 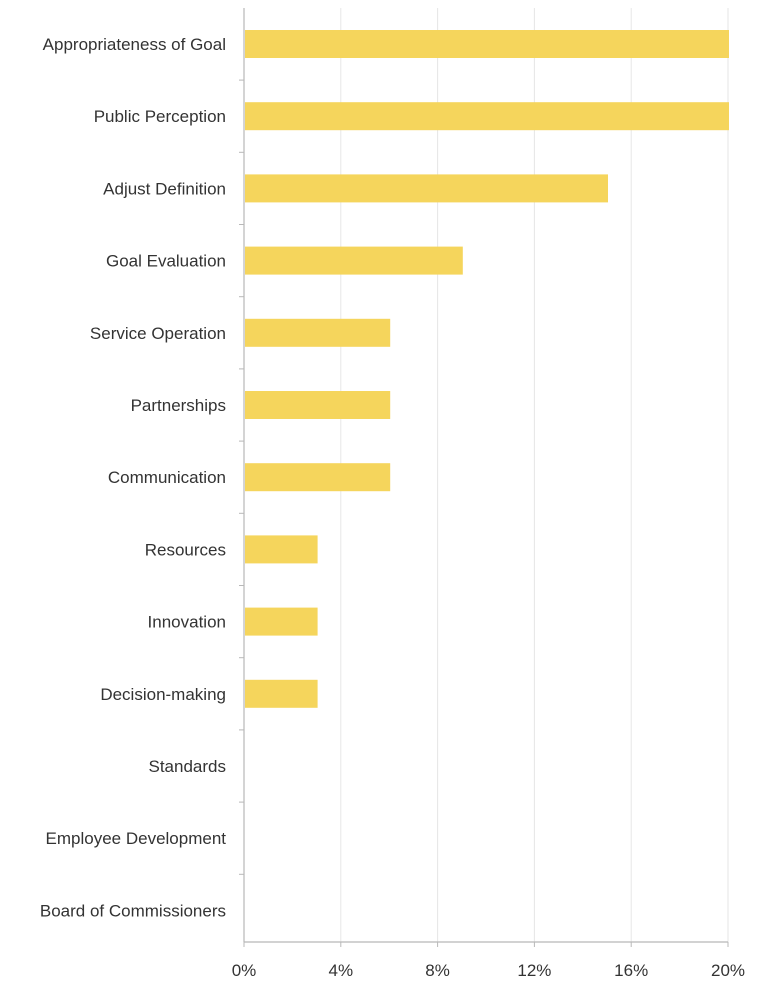 I want to click on category-label: Board of Commissioners, so click(x=133, y=910).